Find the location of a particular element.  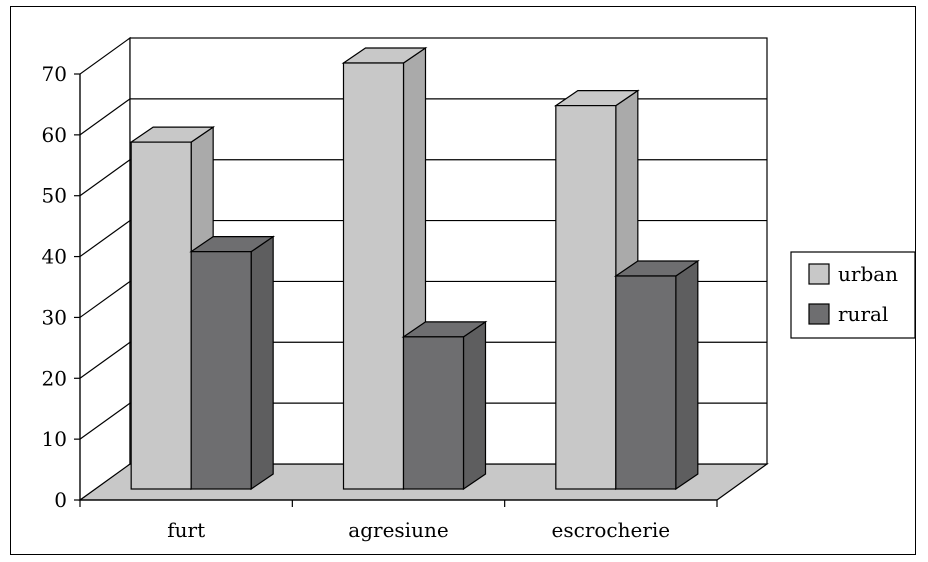

y-tick-label: 50 is located at coordinates (54, 196).